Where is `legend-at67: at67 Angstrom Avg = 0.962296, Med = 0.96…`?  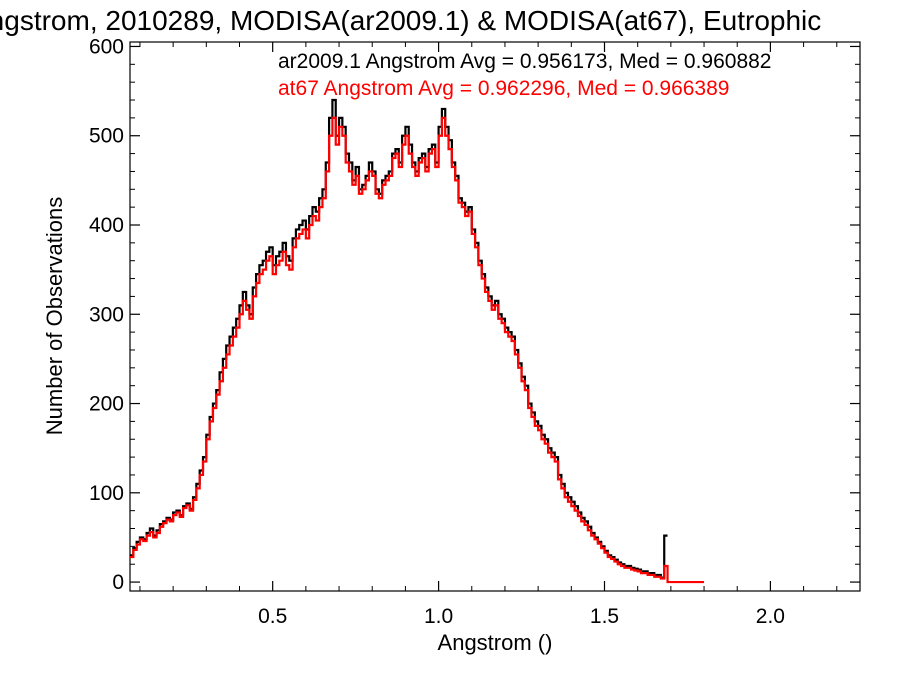 legend-at67: at67 Angstrom Avg = 0.962296, Med = 0.96… is located at coordinates (503, 88).